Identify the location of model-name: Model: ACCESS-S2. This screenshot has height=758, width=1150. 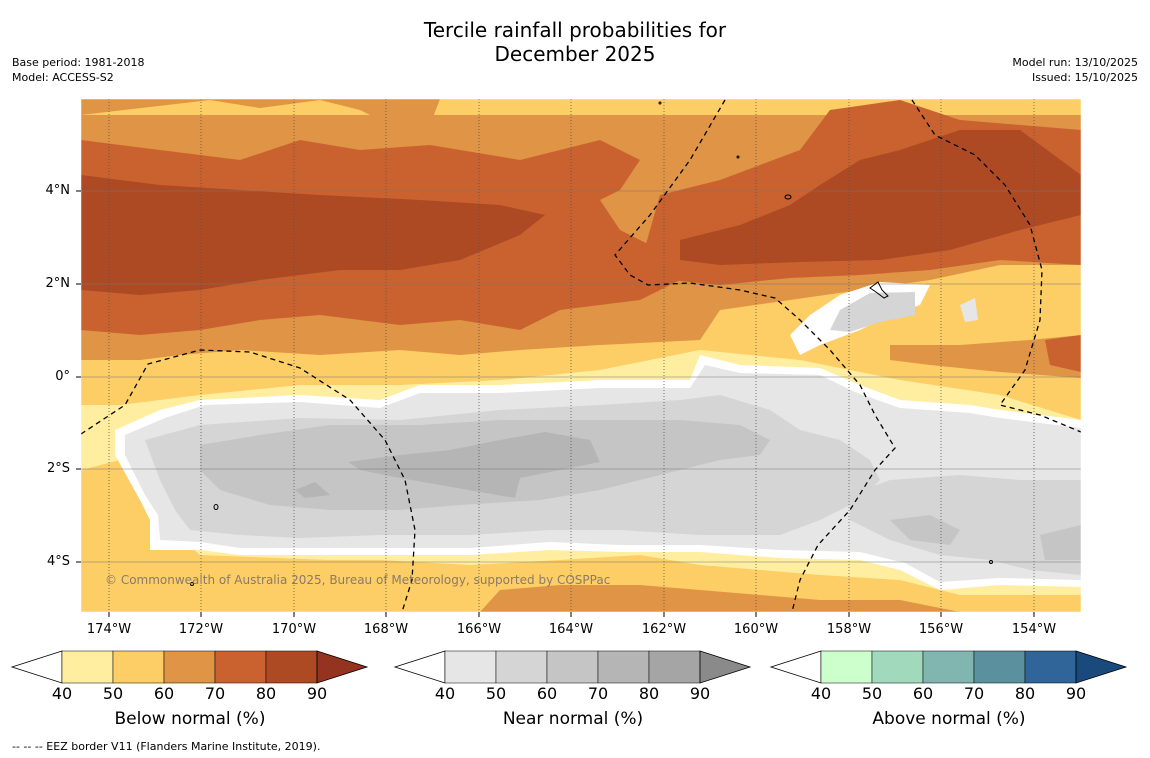
(63, 77).